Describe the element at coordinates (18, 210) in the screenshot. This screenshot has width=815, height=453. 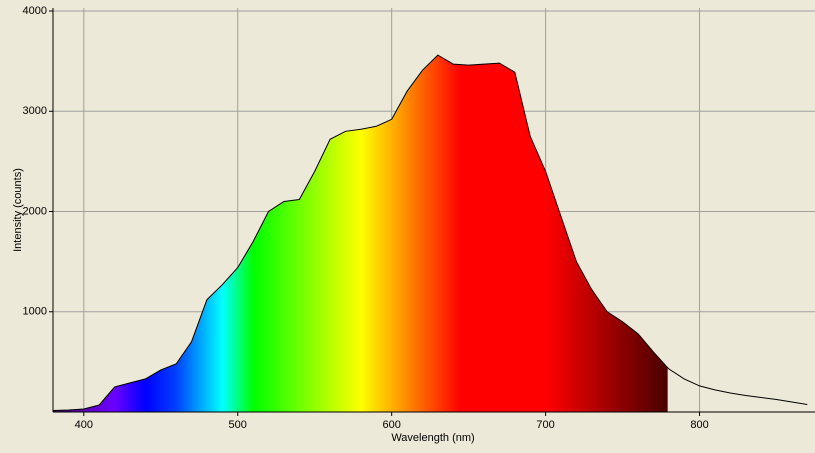
I see `y-axis-title: Intensity (counts)` at that location.